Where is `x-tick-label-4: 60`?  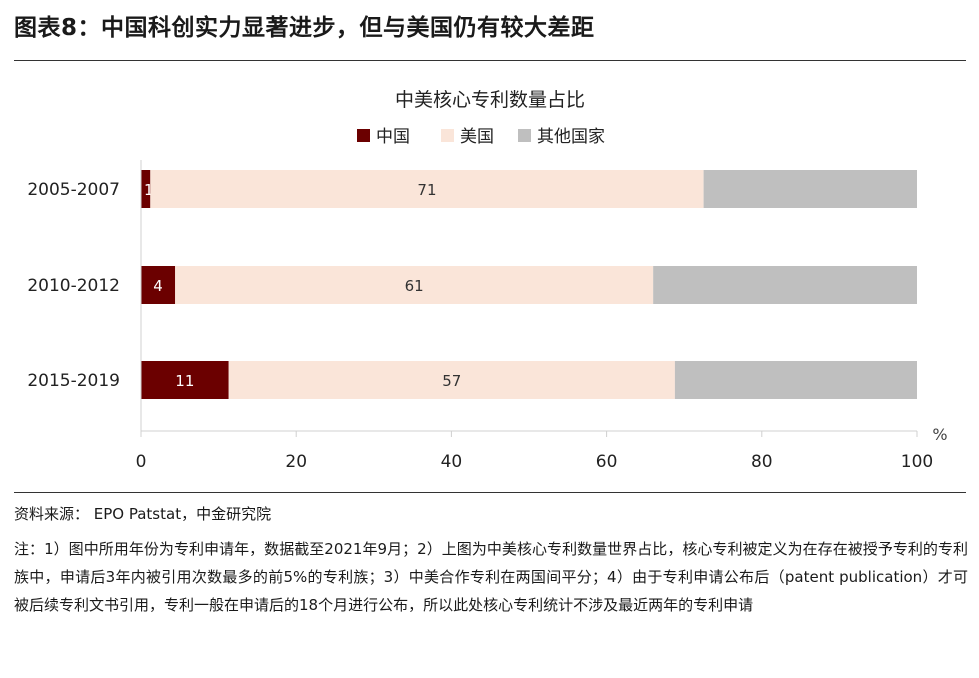
x-tick-label-4: 60 is located at coordinates (607, 462).